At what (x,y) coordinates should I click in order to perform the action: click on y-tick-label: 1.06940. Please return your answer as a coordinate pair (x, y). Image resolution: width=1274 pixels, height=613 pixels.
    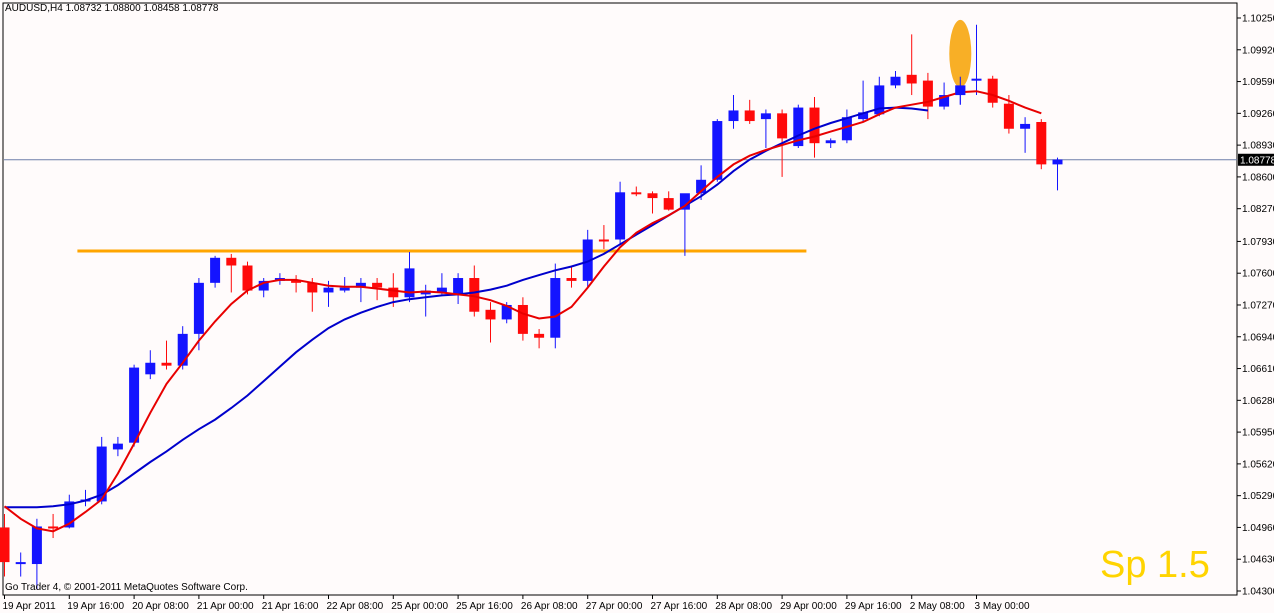
    Looking at the image, I should click on (1258, 337).